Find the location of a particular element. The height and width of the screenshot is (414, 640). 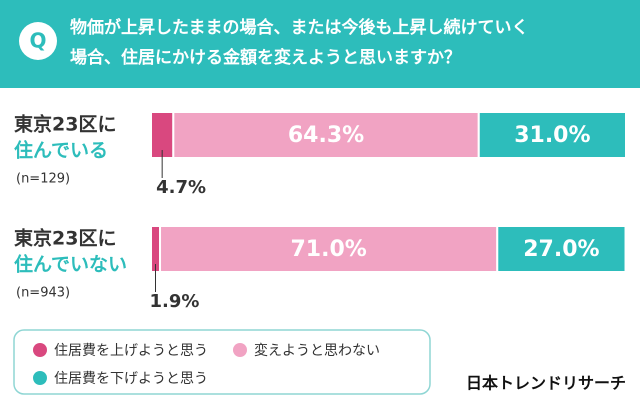

badge-circle is located at coordinates (38, 41).